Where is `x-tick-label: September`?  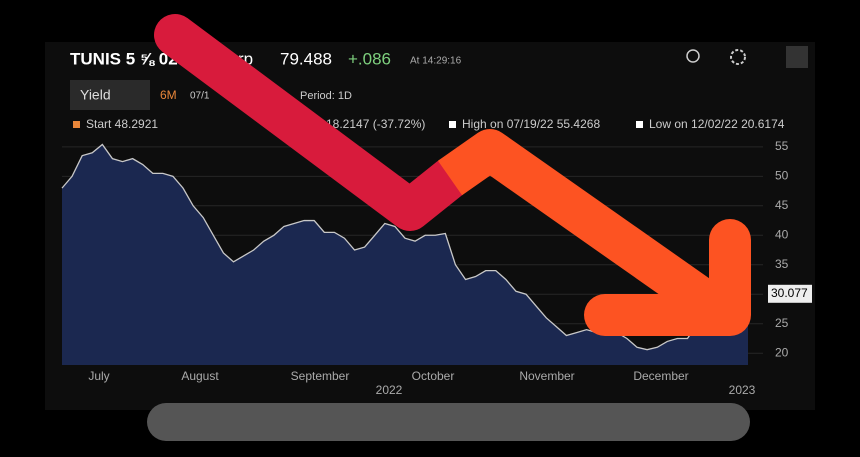
x-tick-label: September is located at coordinates (320, 376).